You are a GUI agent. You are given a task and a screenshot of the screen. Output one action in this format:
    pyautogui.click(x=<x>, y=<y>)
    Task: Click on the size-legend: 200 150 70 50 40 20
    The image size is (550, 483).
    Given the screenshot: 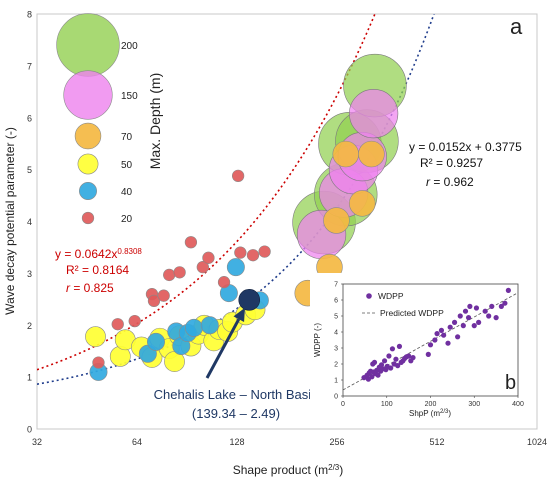 What is the action you would take?
    pyautogui.click(x=97, y=119)
    